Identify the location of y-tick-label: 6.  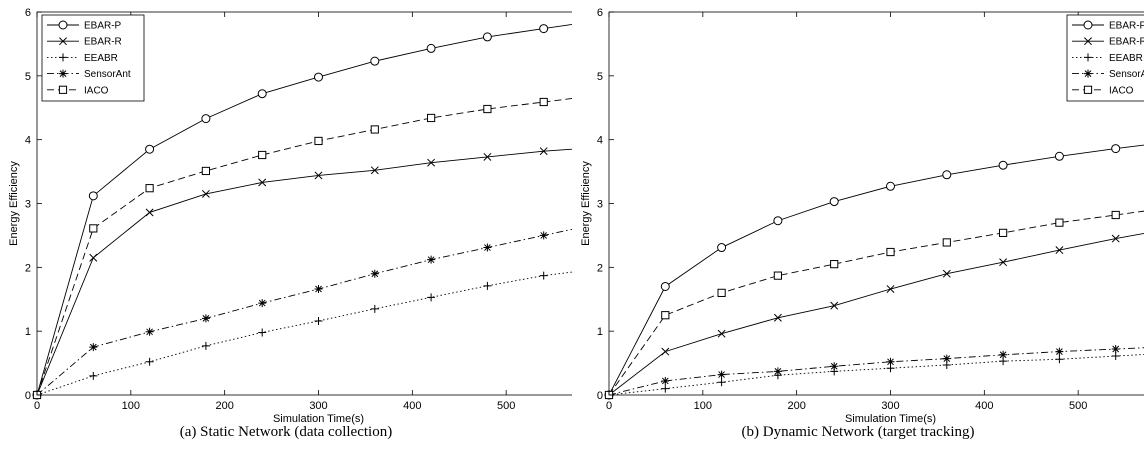
(600, 13).